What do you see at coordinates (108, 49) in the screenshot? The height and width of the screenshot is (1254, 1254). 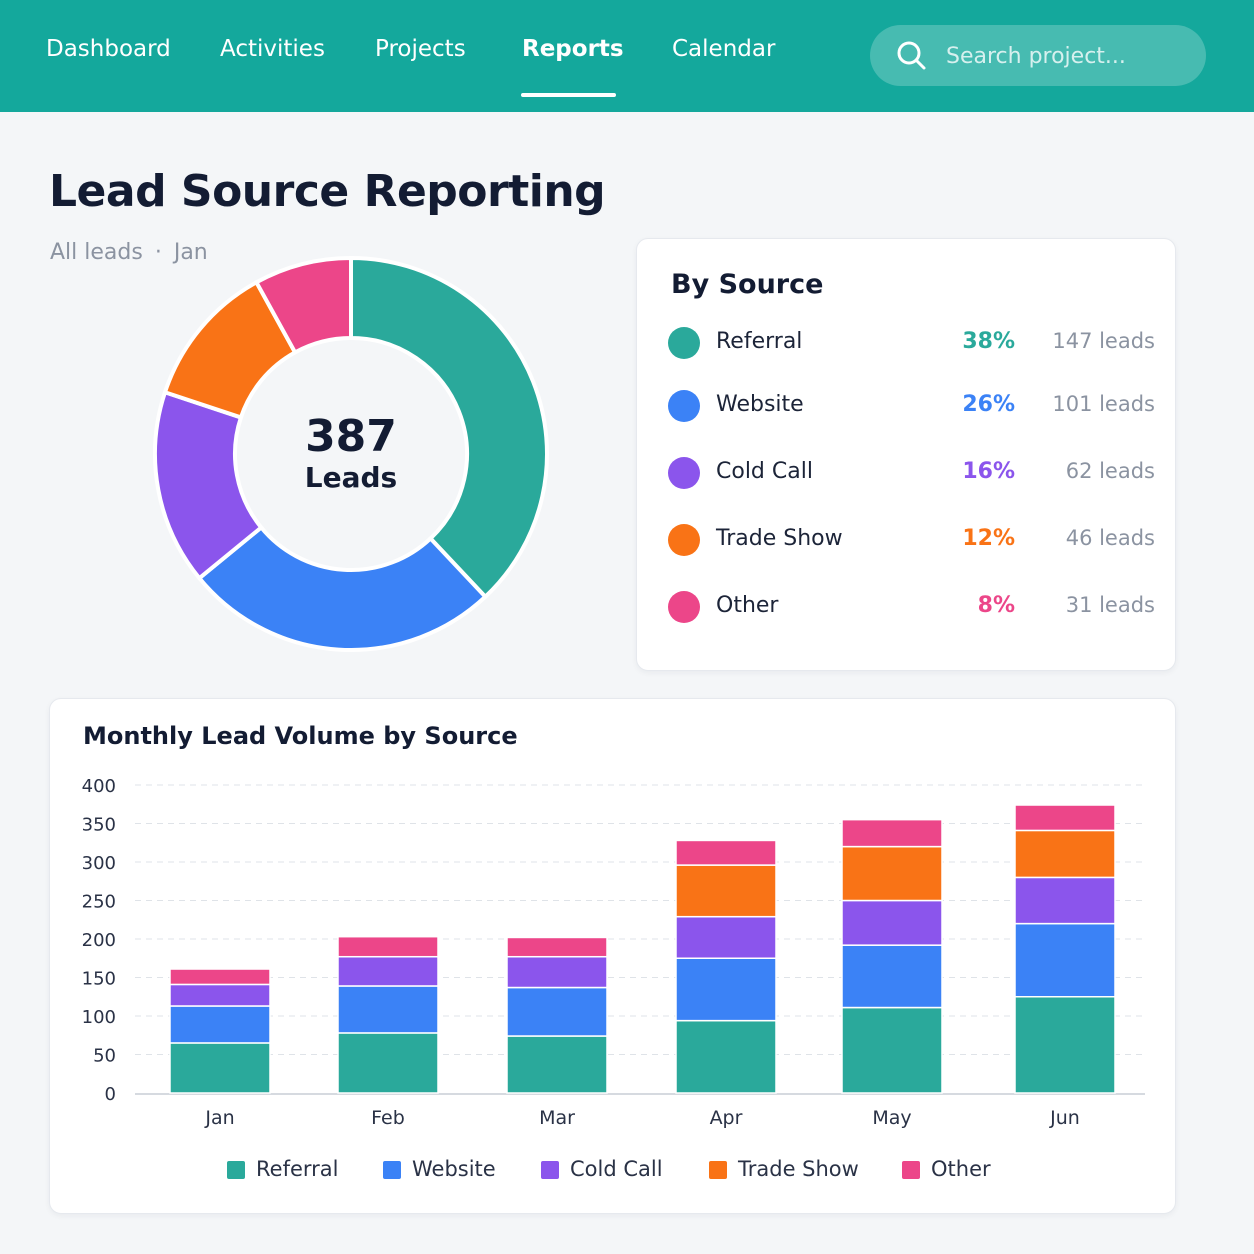 I see `nav-dashboard: Dashboard` at bounding box center [108, 49].